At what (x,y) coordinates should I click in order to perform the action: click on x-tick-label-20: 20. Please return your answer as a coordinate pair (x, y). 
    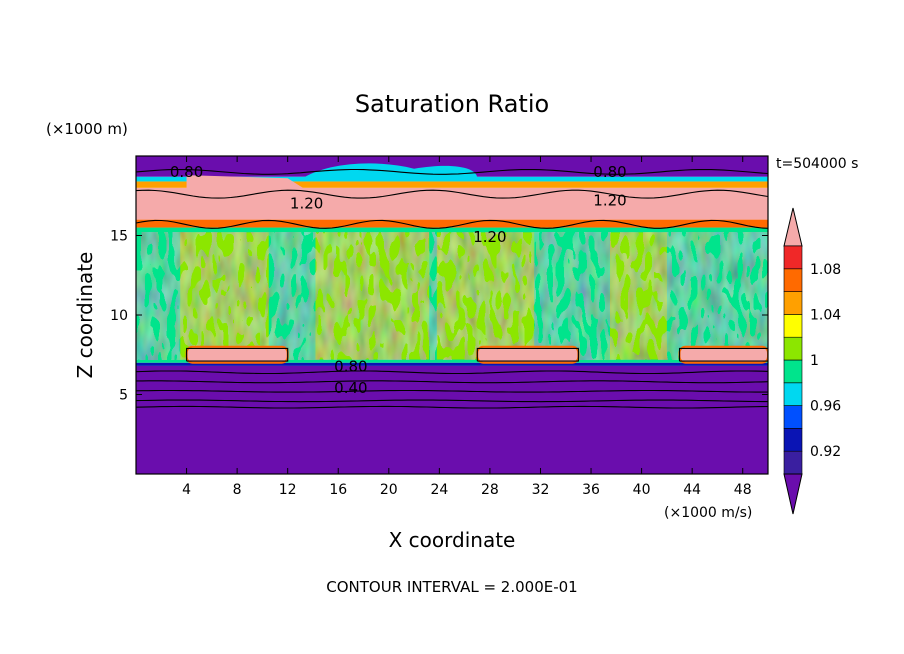
    Looking at the image, I should click on (389, 490).